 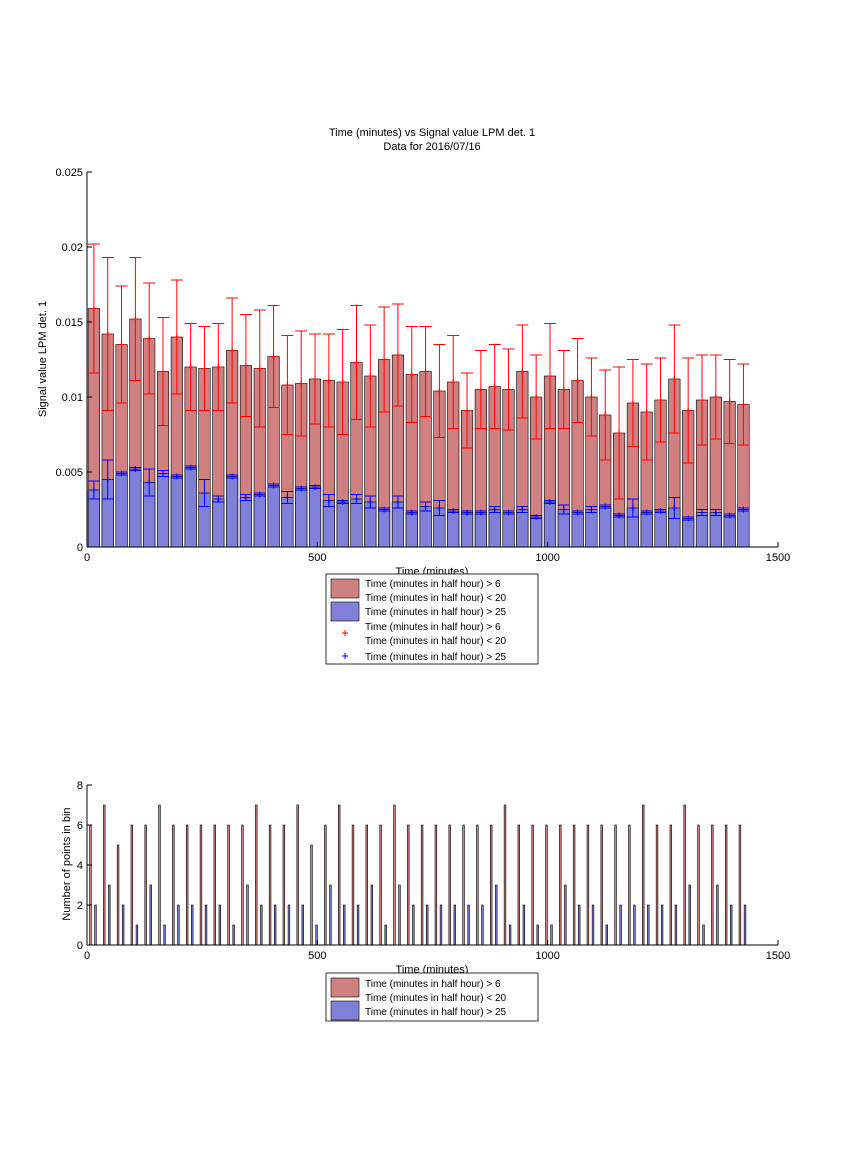 I want to click on count-y-tick-label: 0, so click(x=80, y=946).